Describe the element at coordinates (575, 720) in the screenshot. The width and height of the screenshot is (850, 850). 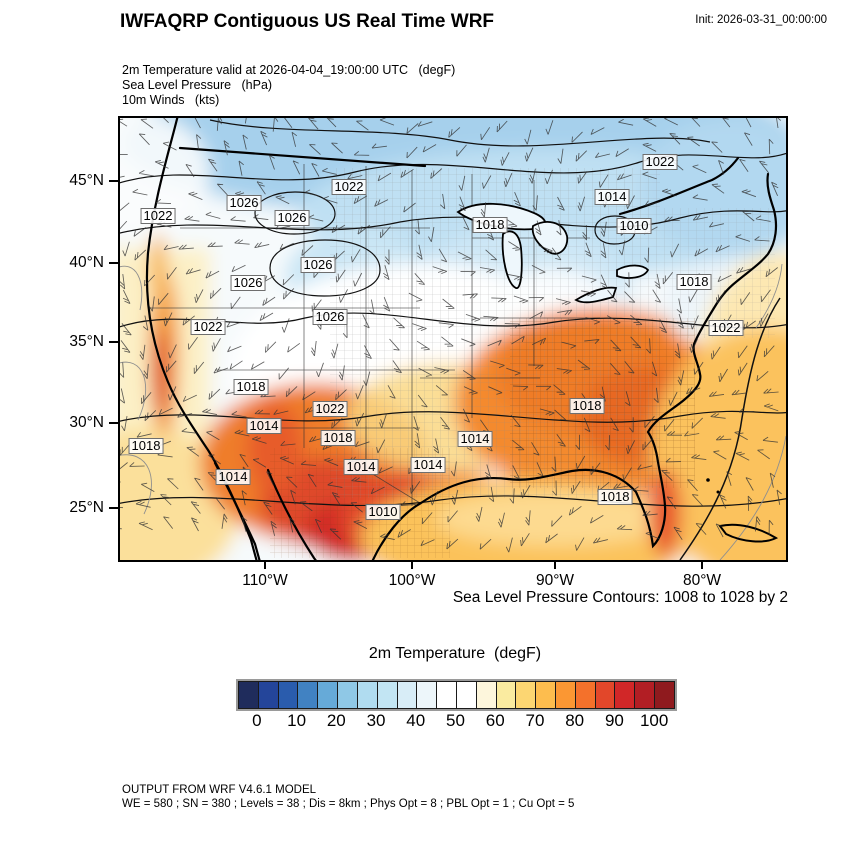
I see `colorbar-tick-label: 80` at that location.